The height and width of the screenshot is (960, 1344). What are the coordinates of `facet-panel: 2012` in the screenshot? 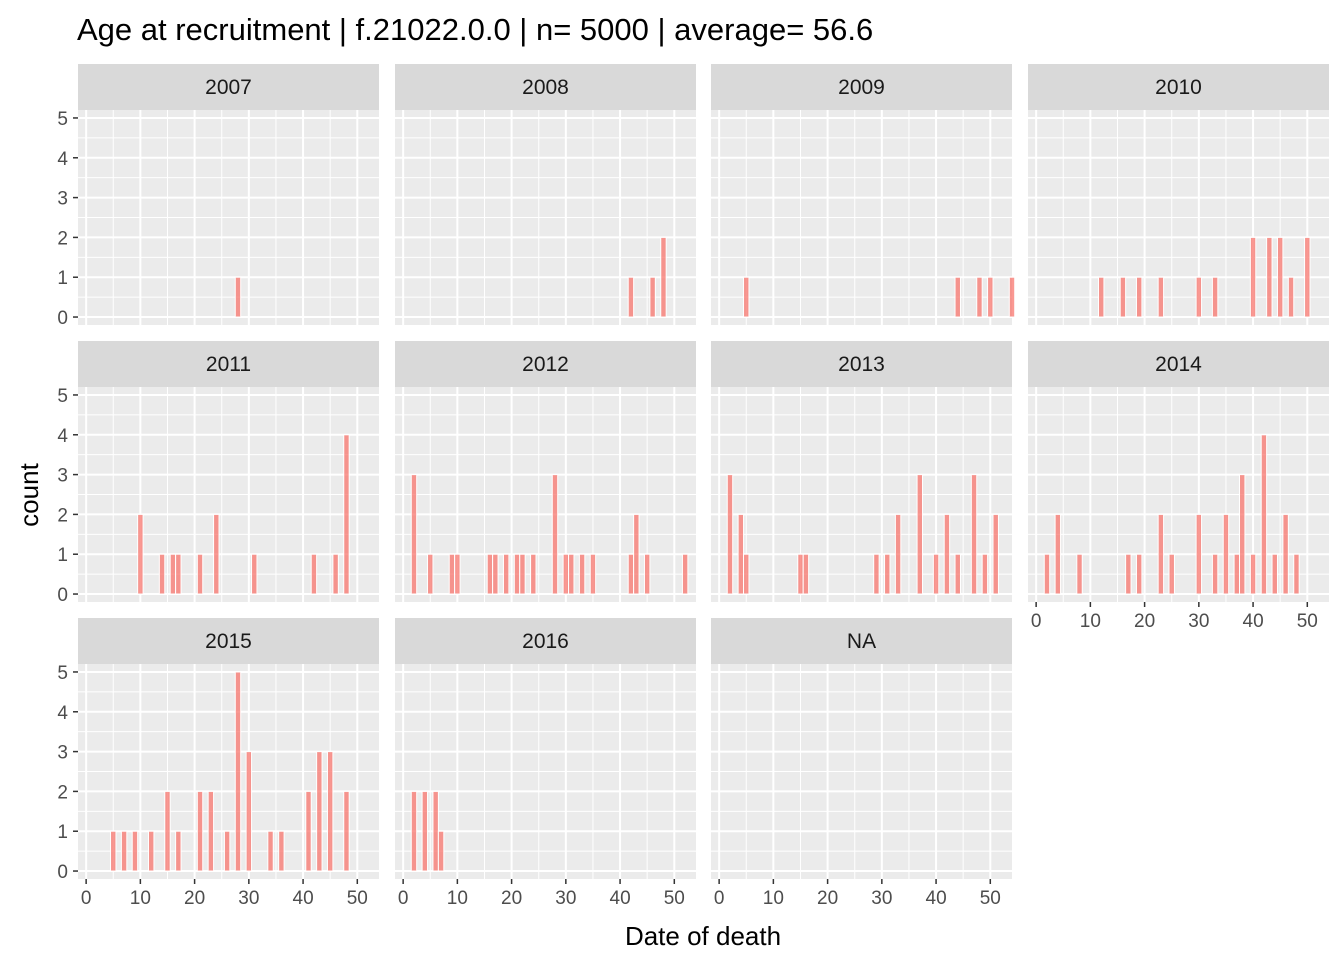 It's located at (545, 471).